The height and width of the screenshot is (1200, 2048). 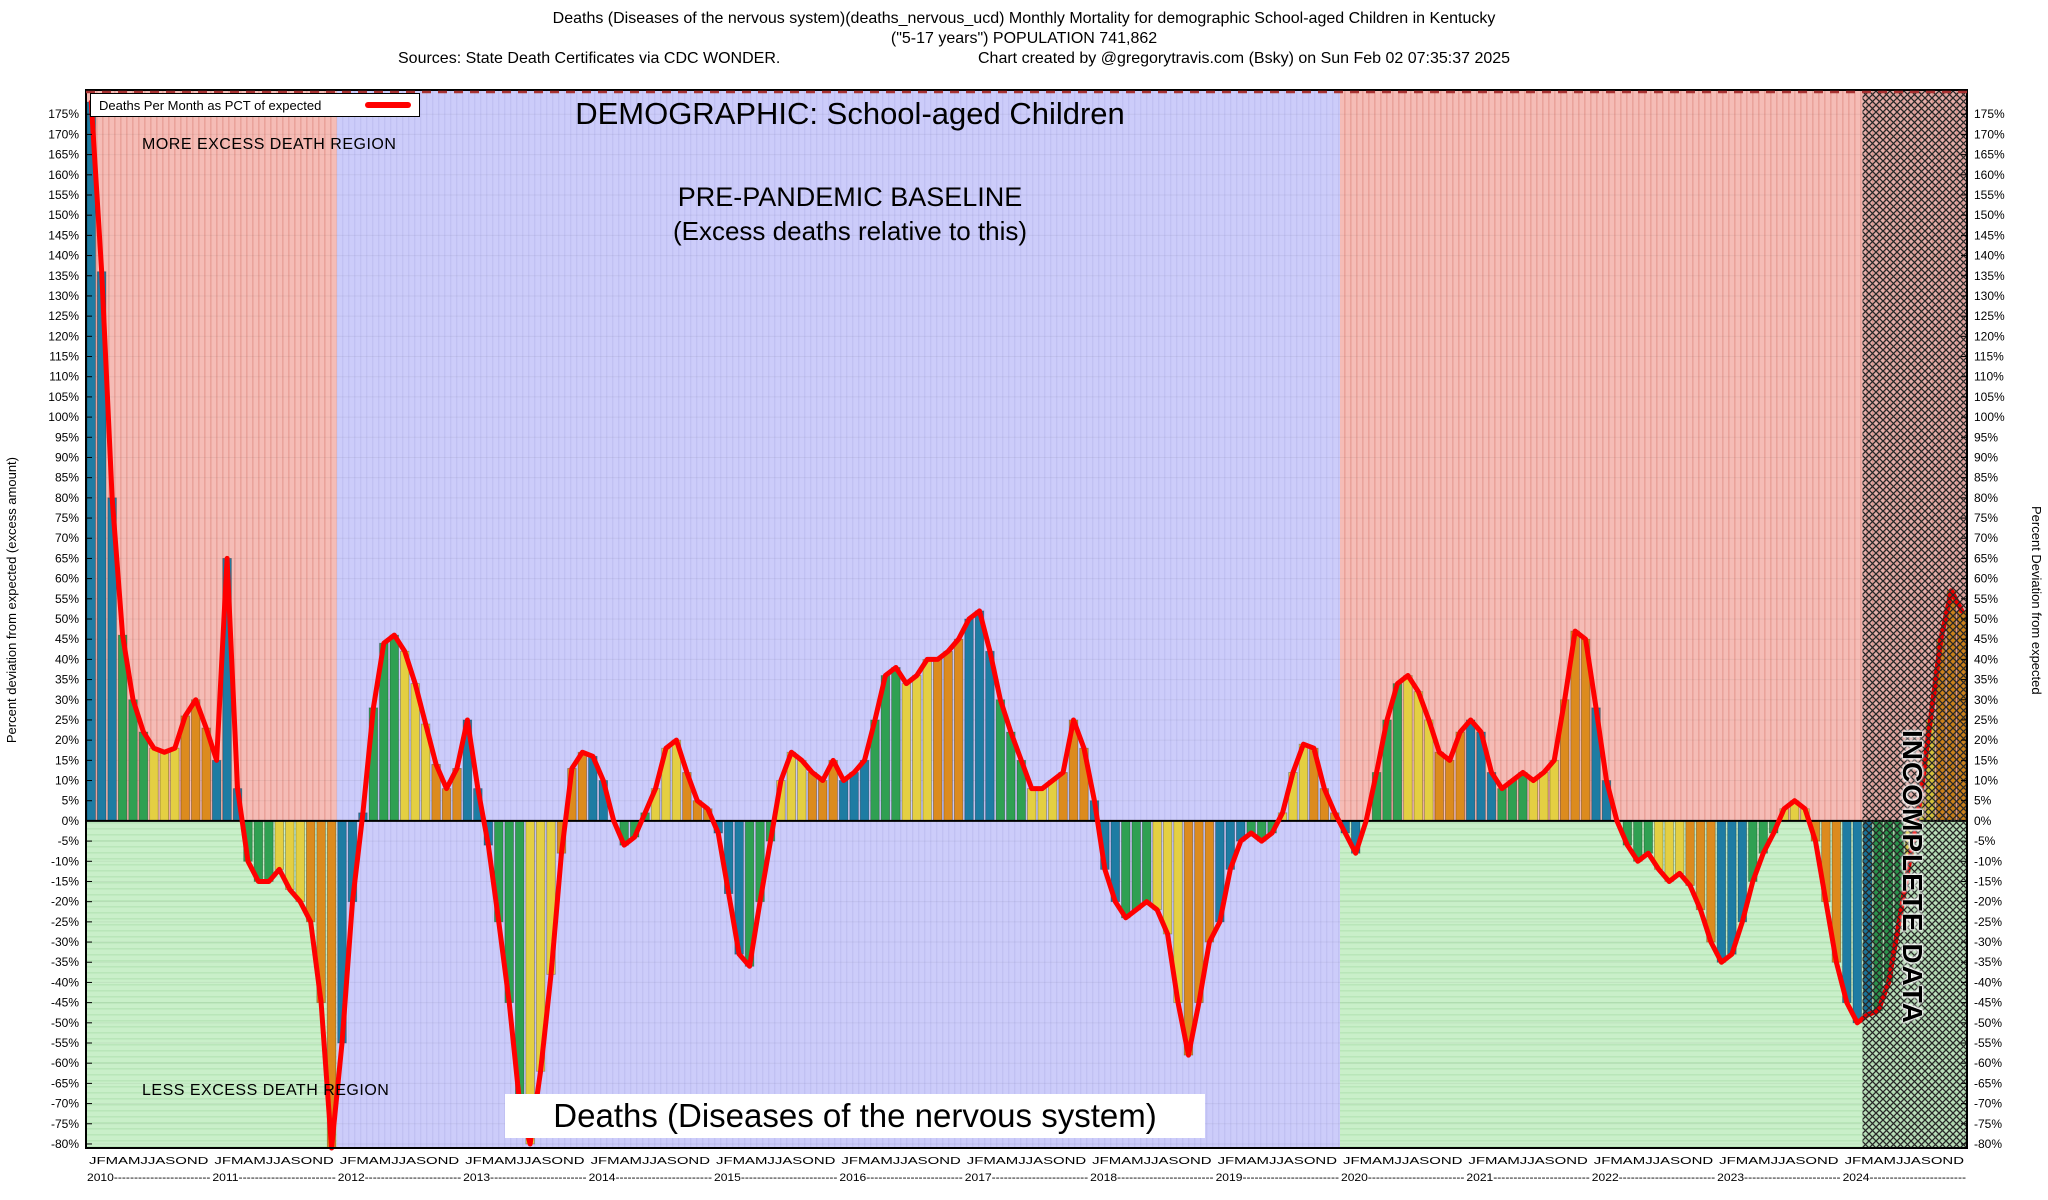 What do you see at coordinates (63, 114) in the screenshot?
I see `y-tick-label-left: 175%` at bounding box center [63, 114].